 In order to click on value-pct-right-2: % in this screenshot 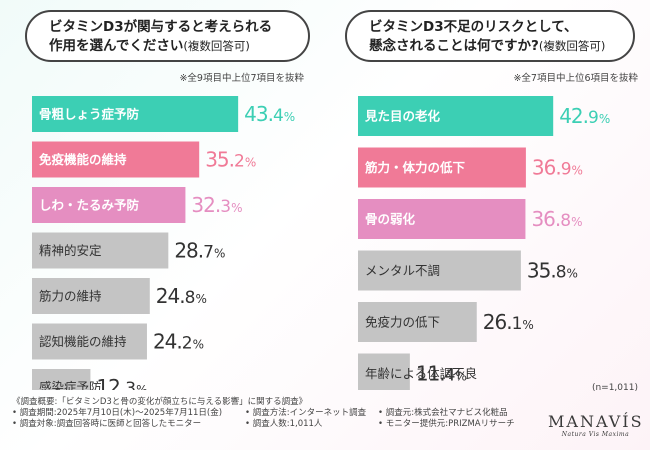, I will do `click(577, 171)`.